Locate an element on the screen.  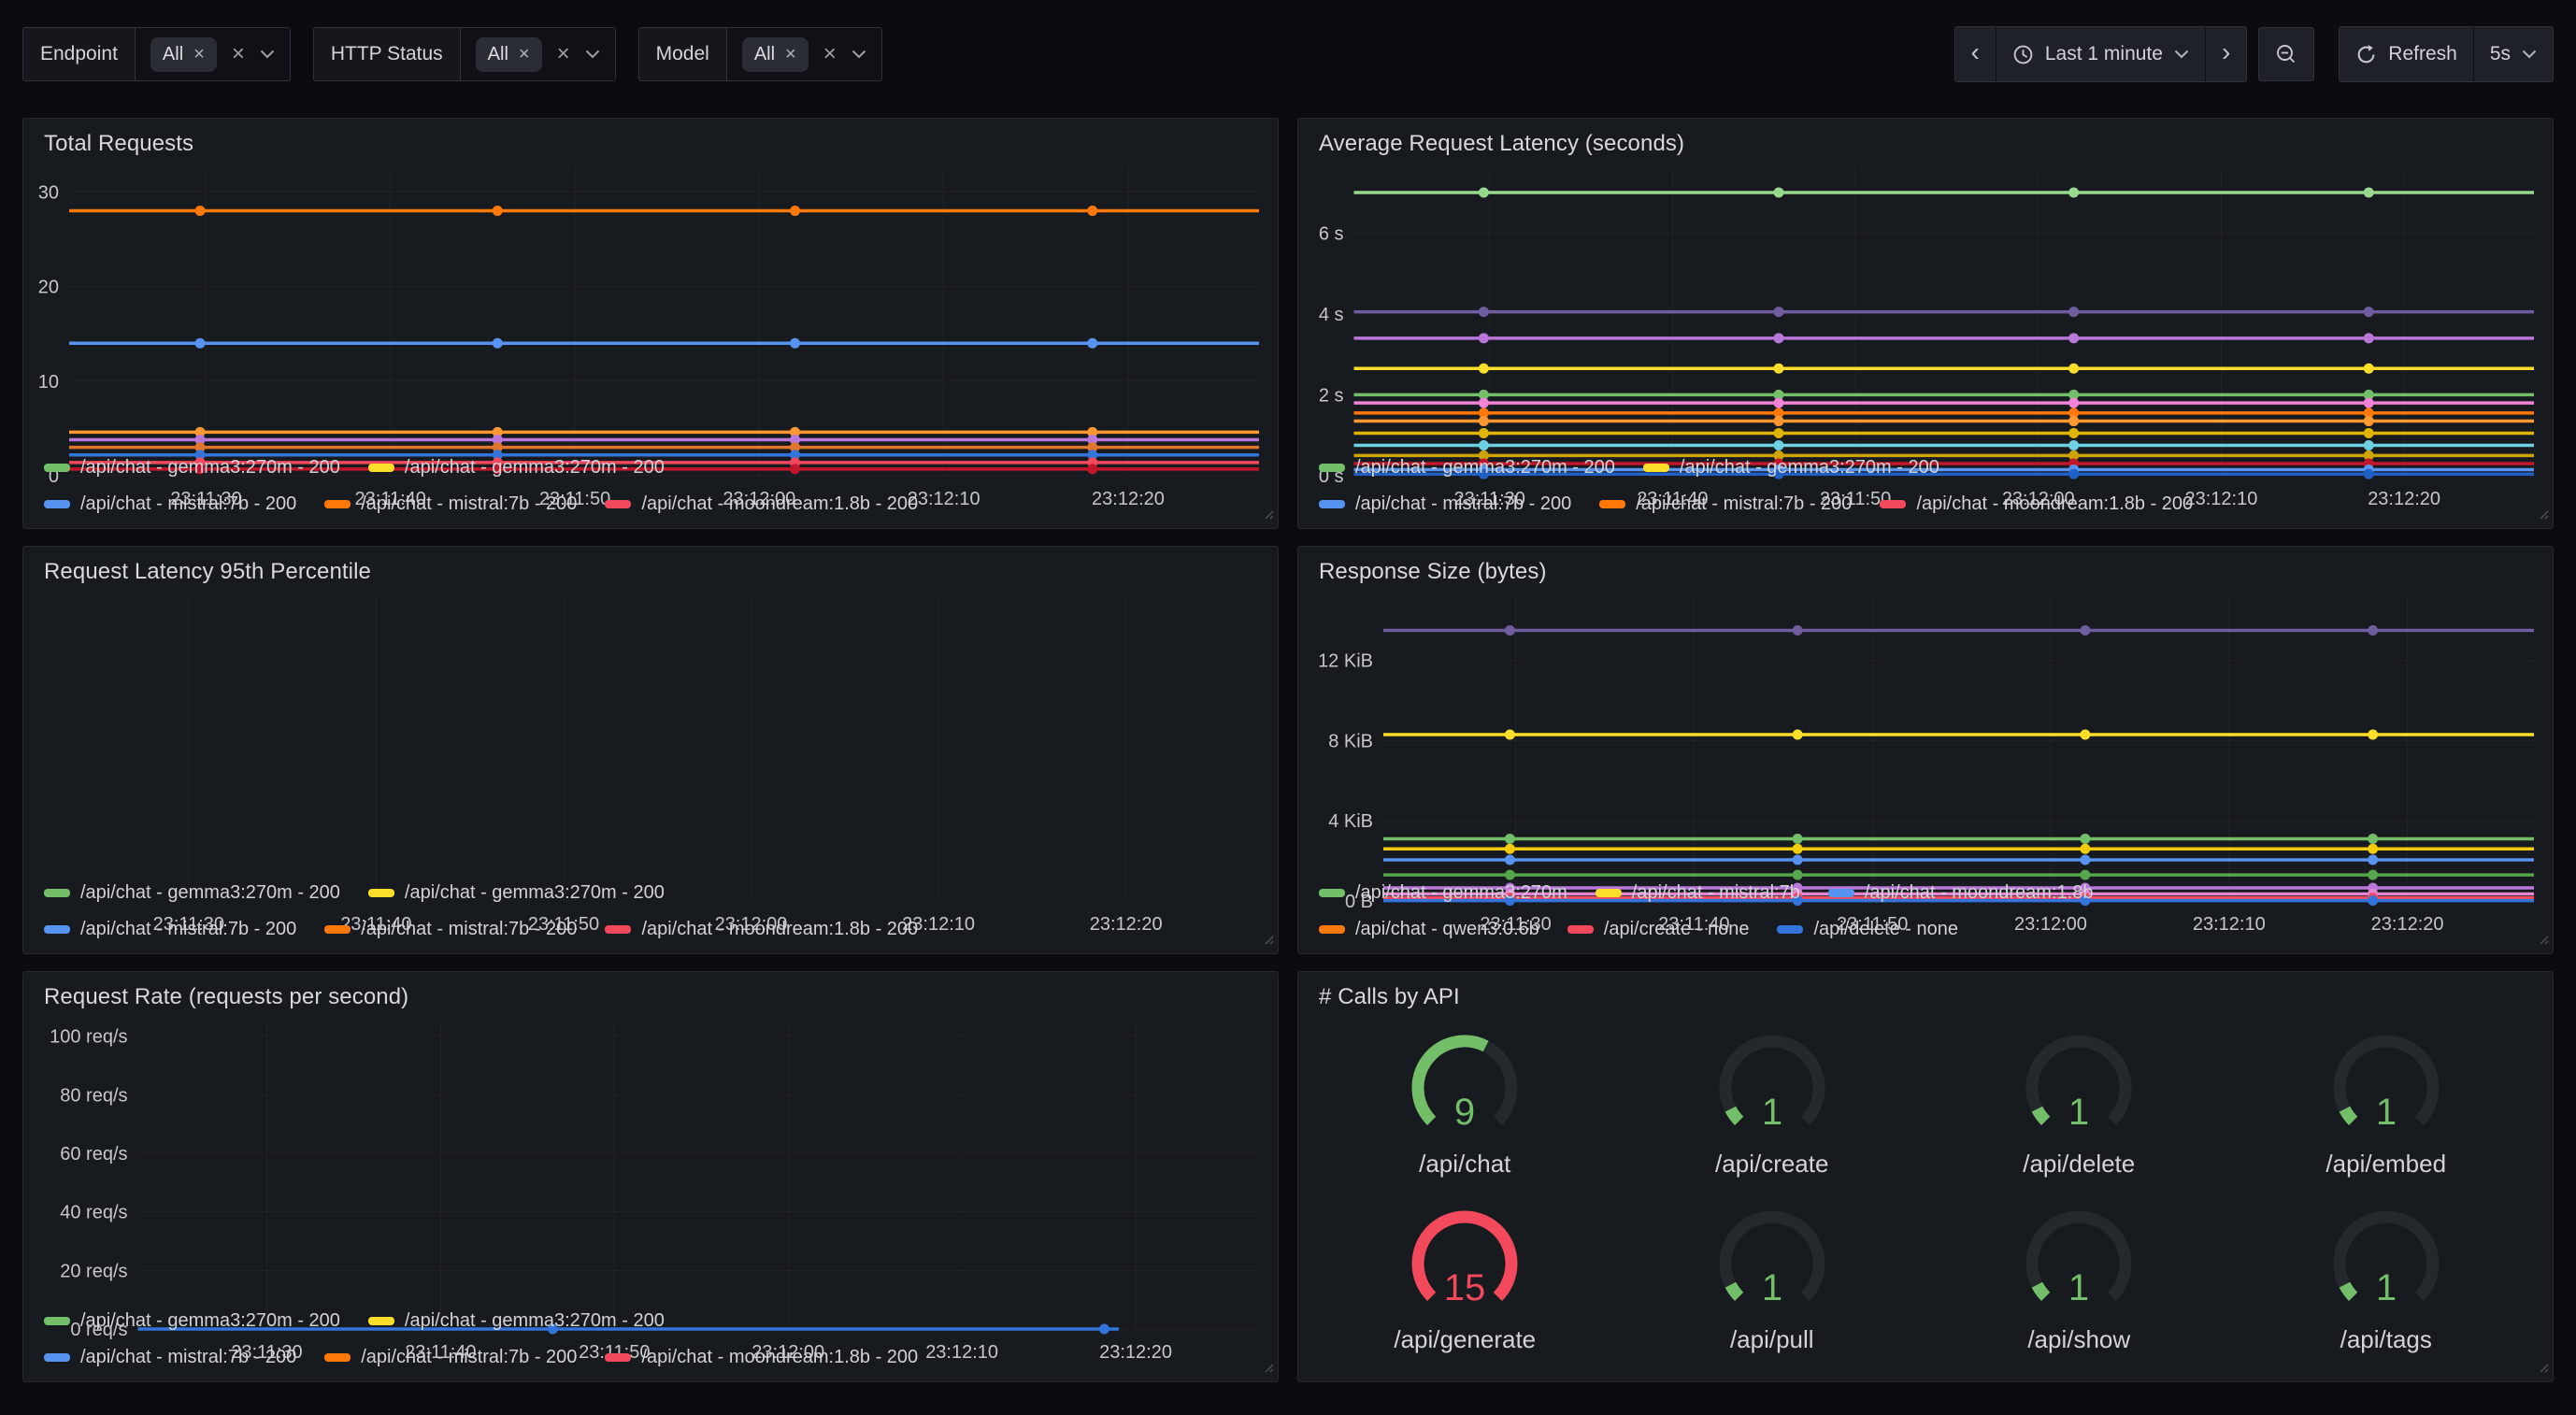
panel-title: Request Latency 95th Percentile is located at coordinates (207, 571).